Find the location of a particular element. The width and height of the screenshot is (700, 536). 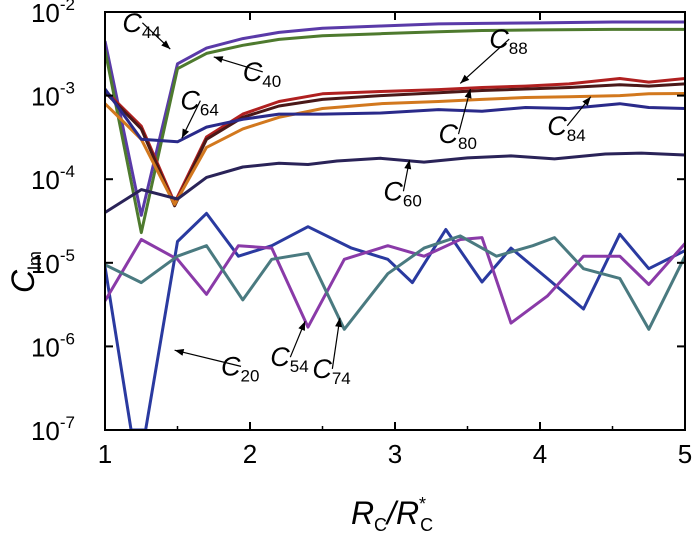

annotation-arrowhead-C80 is located at coordinates (468, 94).